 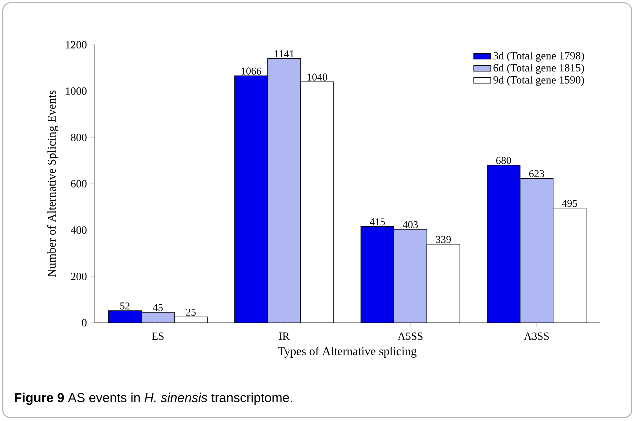 I want to click on x-axis-title: Types of Alternative splicing, so click(x=347, y=352).